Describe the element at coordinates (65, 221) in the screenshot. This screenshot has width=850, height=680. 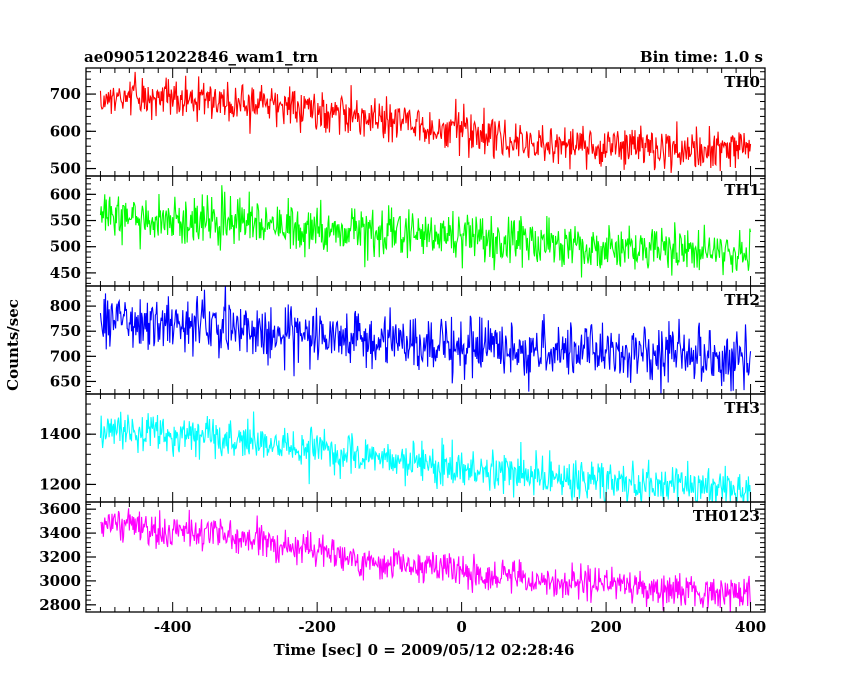
I see `y-tick-label: 550` at that location.